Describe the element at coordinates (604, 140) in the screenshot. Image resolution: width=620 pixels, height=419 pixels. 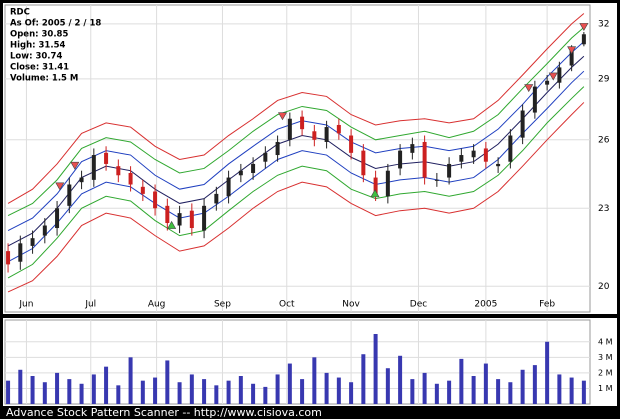
I see `y-tick-label: 26` at that location.